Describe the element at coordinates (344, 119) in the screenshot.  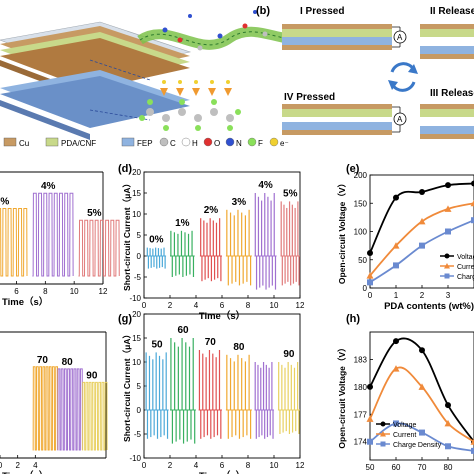
I see `stage-4-device: A` at that location.